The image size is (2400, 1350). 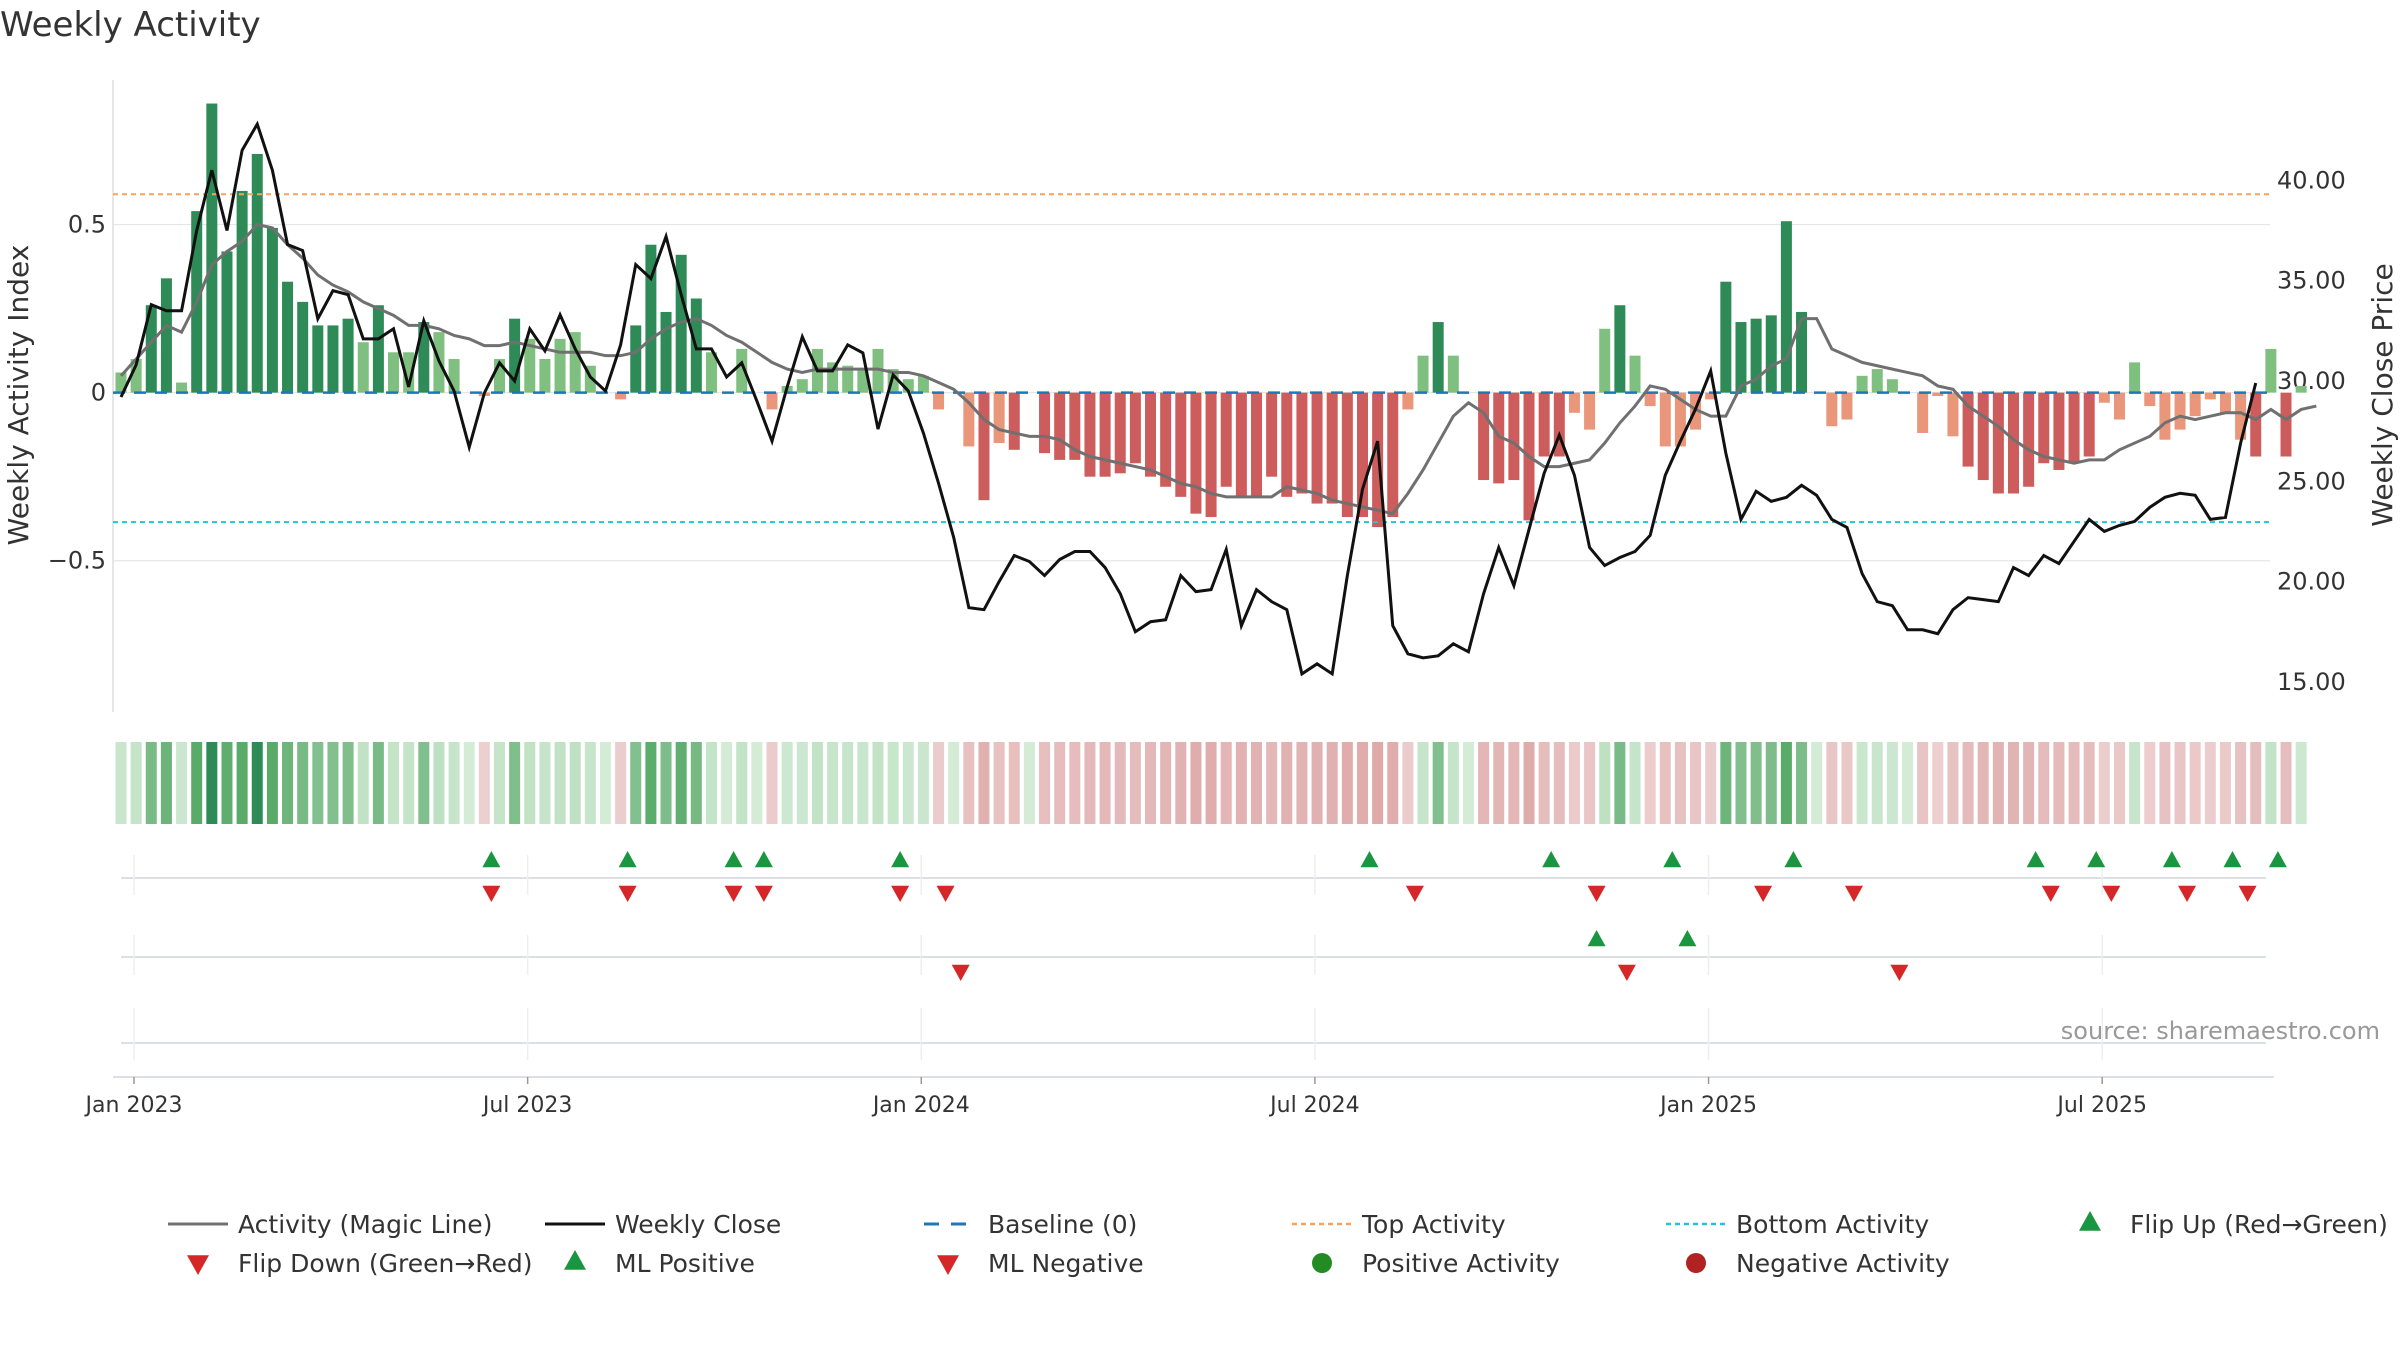 What do you see at coordinates (1204, 955) in the screenshot?
I see `flip-marker-rows` at bounding box center [1204, 955].